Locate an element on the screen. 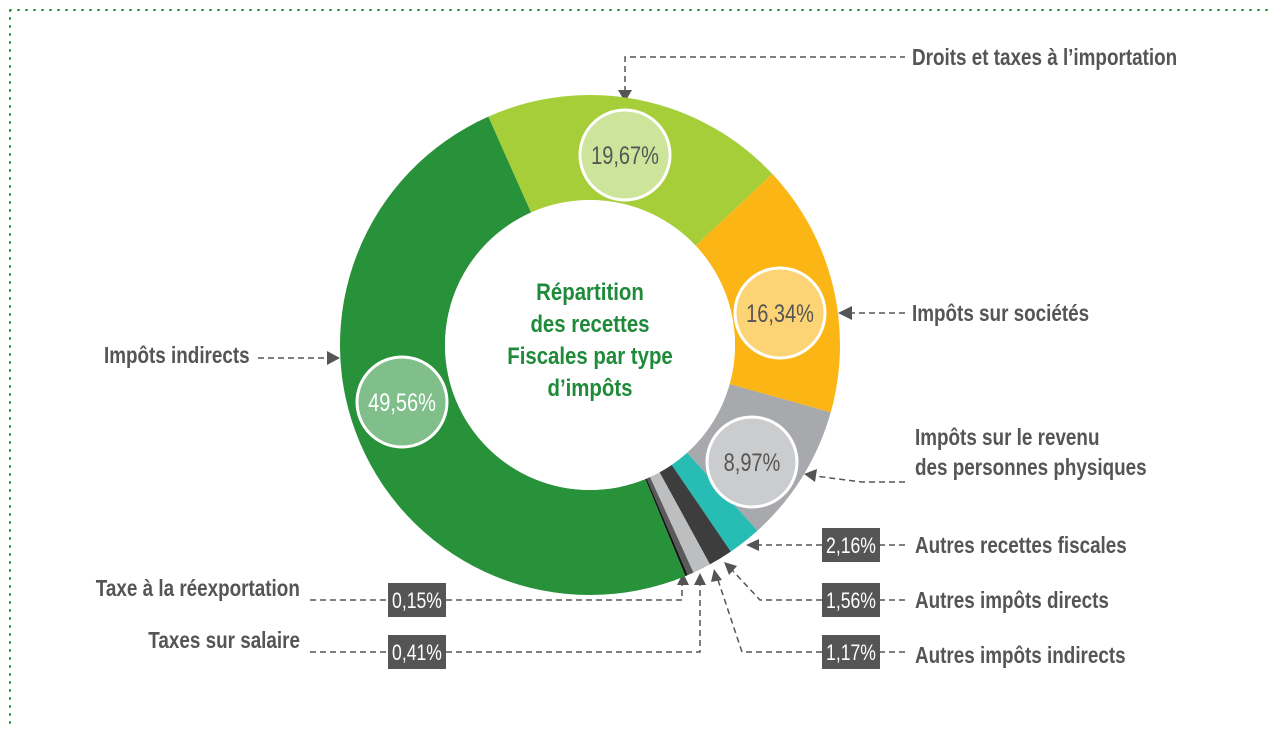 The width and height of the screenshot is (1278, 731). value-label: 16,34% is located at coordinates (780, 314).